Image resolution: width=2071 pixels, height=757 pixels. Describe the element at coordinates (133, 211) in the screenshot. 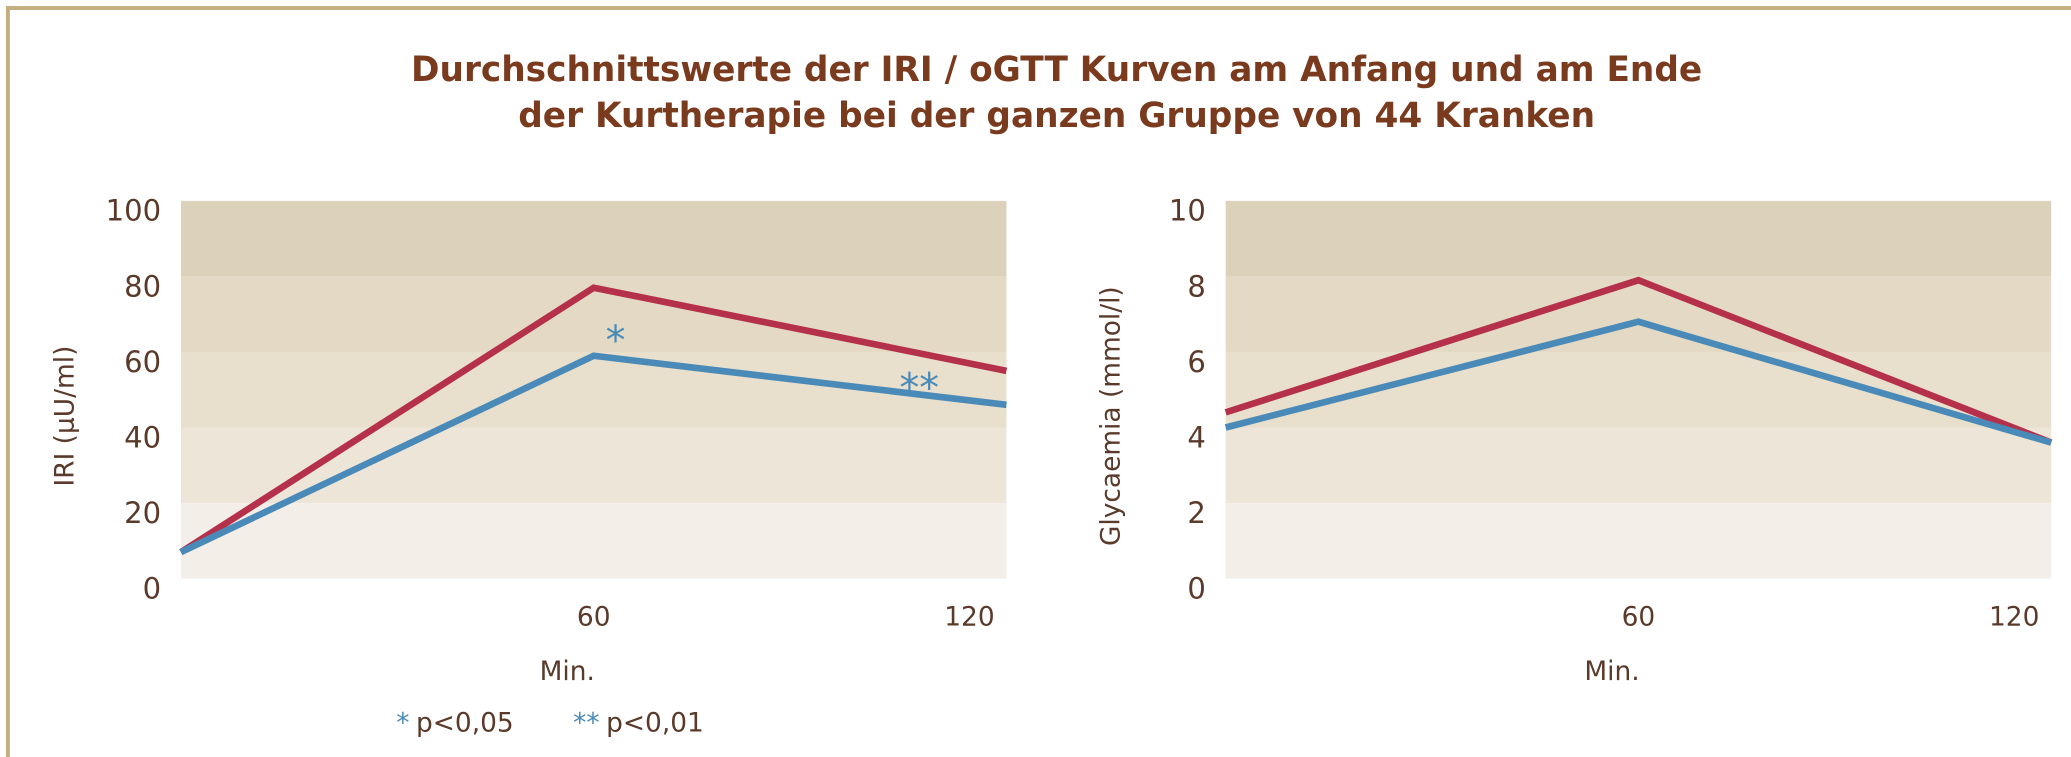

I see `y-tick-label: 100` at that location.